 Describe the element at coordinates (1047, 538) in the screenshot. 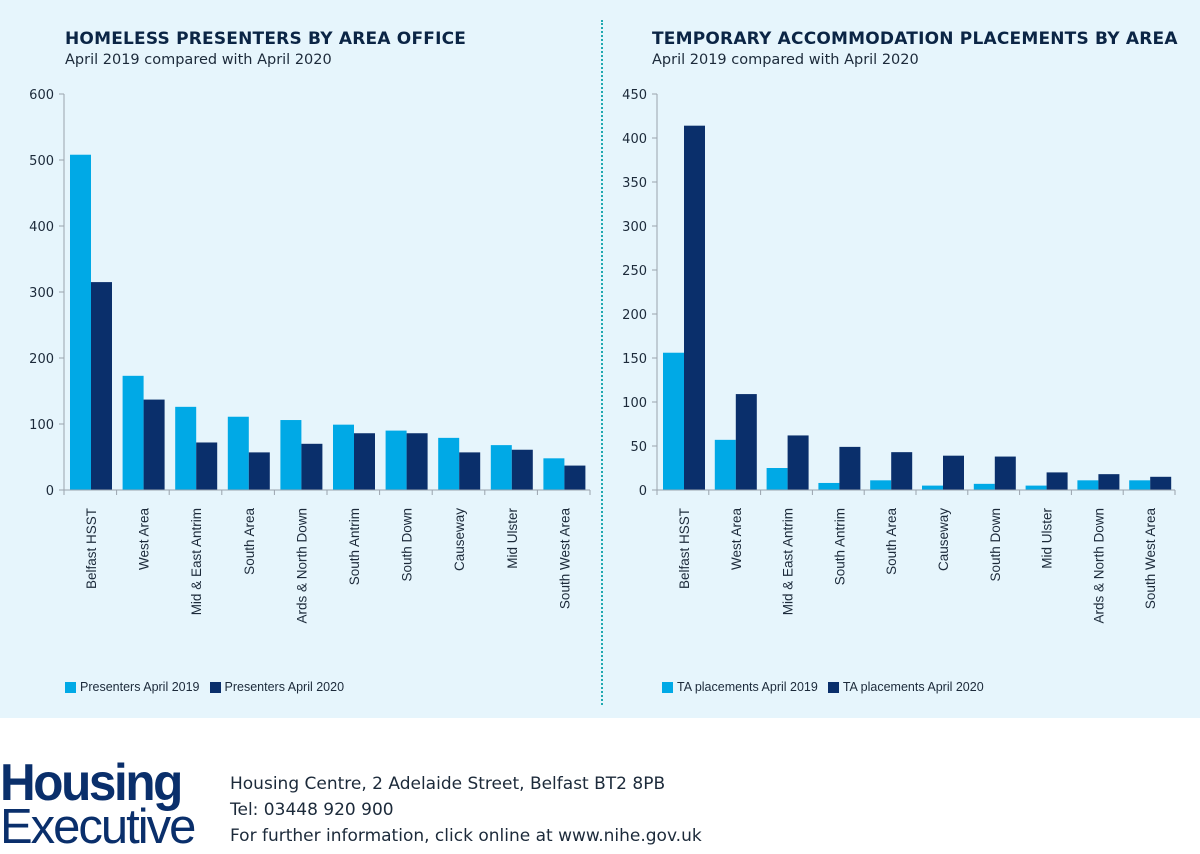

I see `x-tick-label: Mid Ulster` at that location.